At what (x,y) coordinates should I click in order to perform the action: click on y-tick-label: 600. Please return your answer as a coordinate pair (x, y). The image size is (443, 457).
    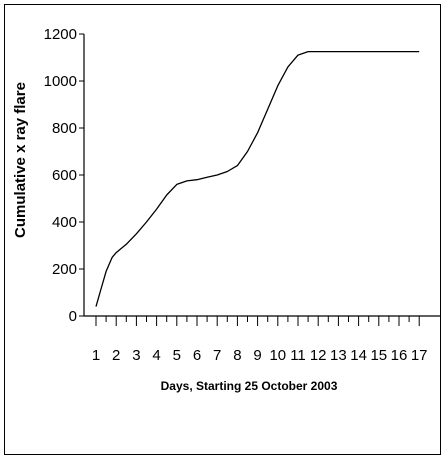
    Looking at the image, I should click on (64, 175).